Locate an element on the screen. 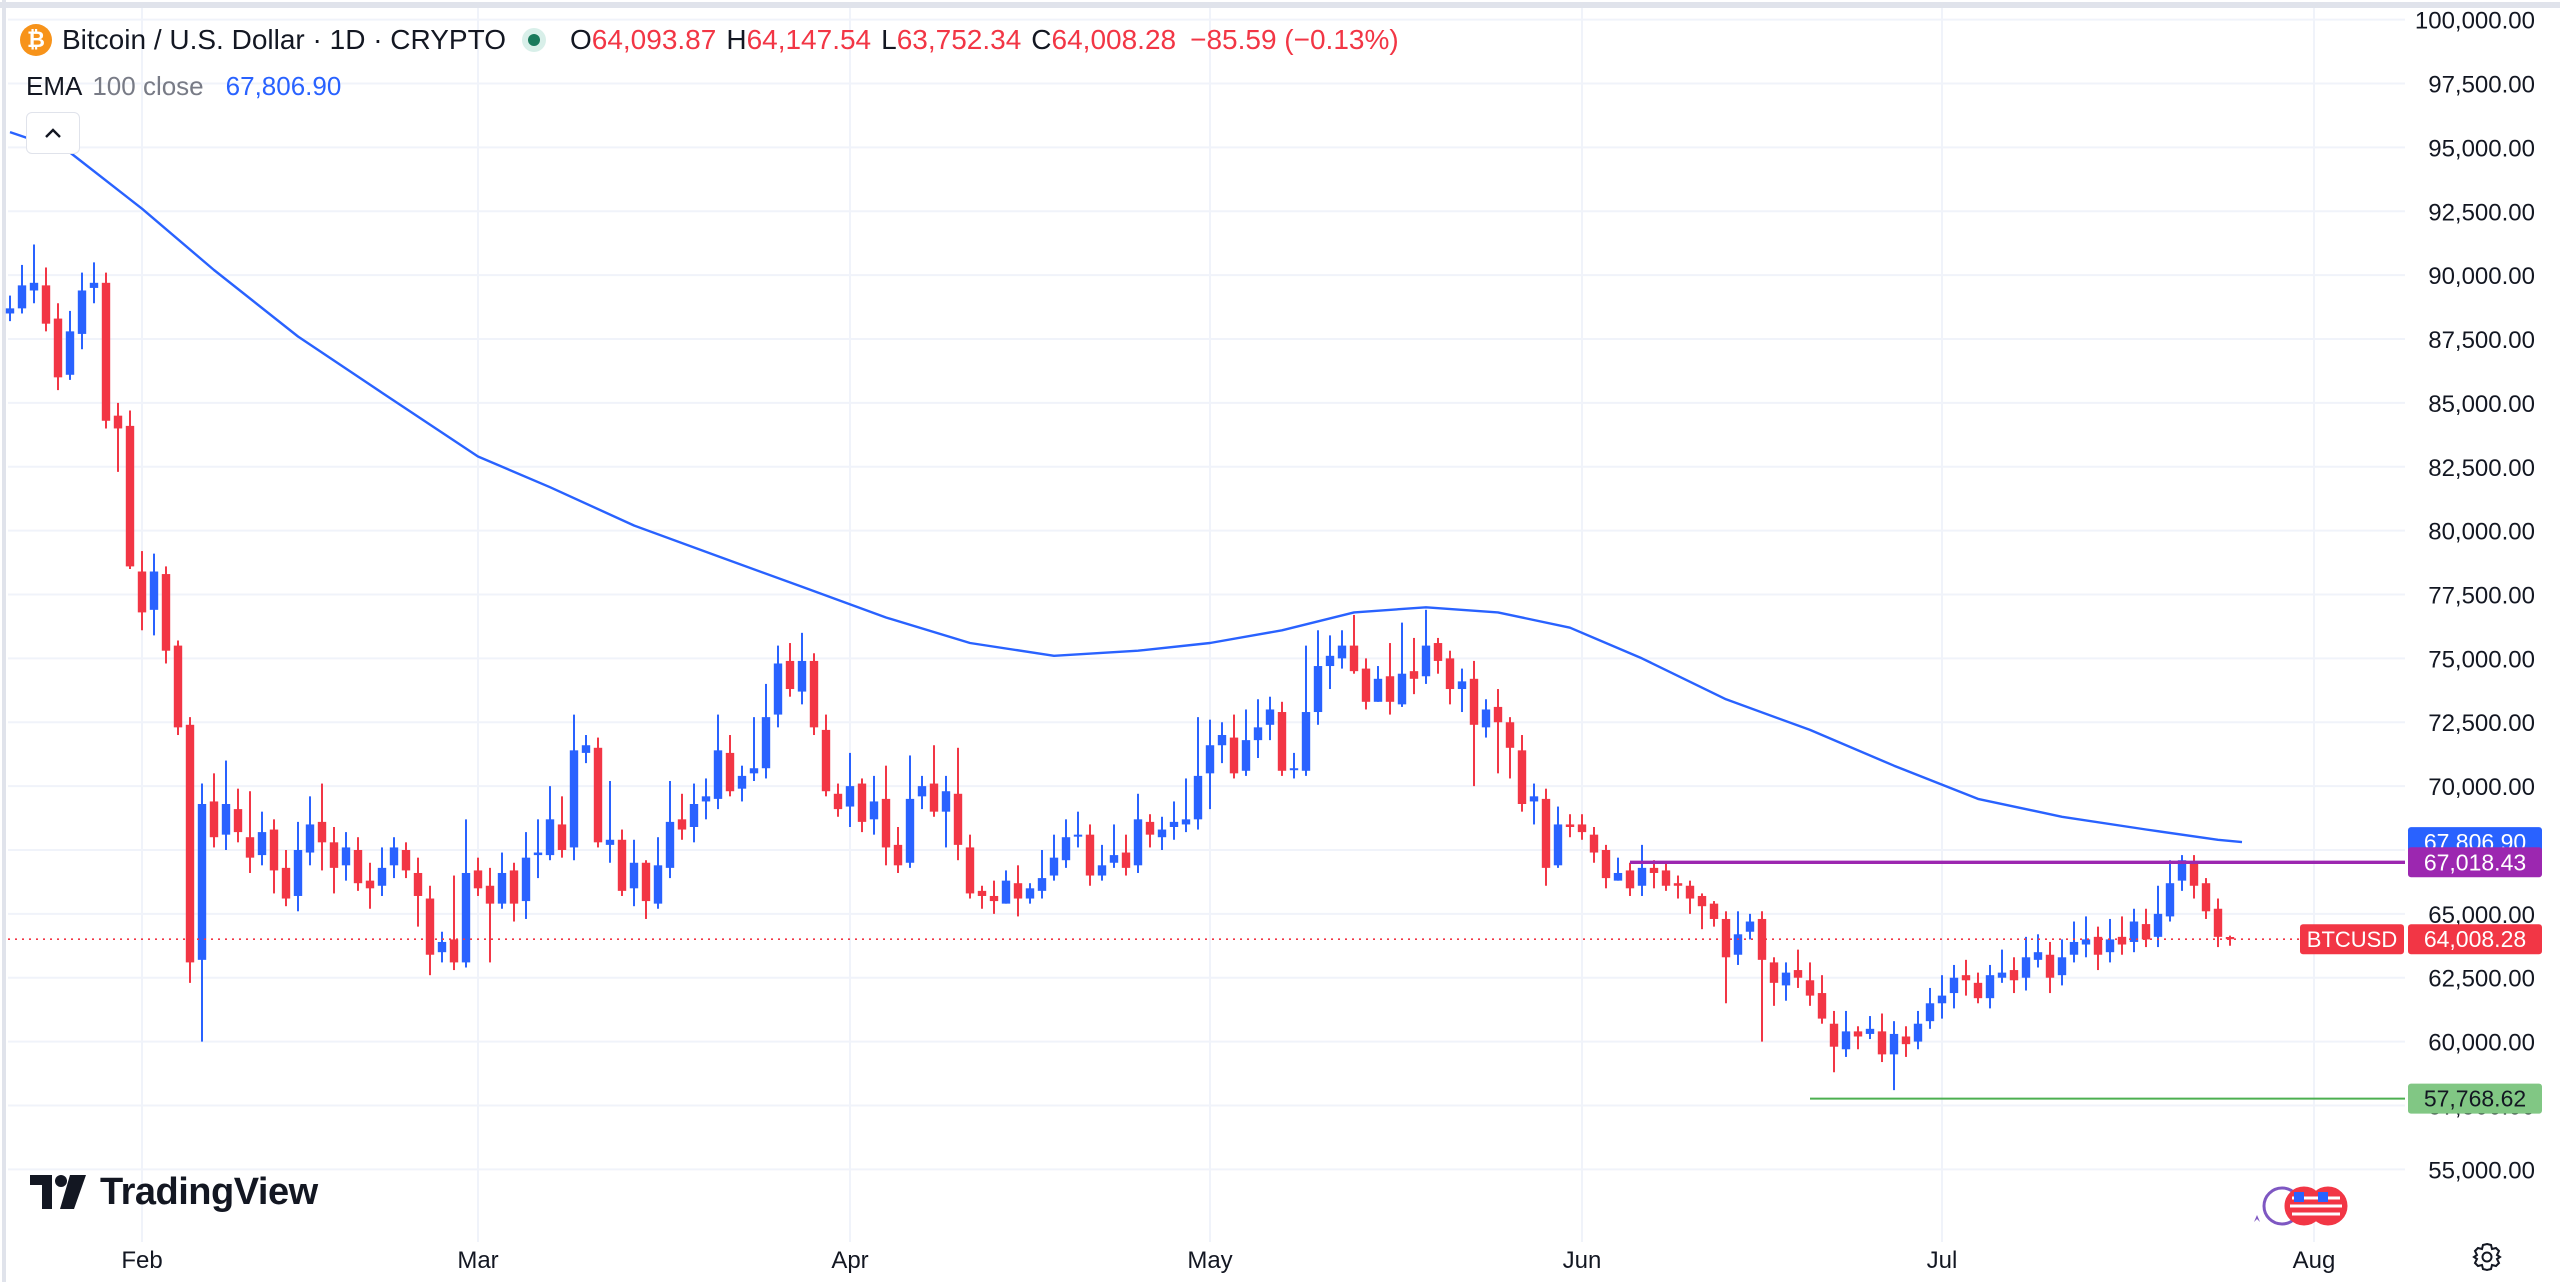 The image size is (2560, 1282). collapse-legend-button is located at coordinates (53, 133).